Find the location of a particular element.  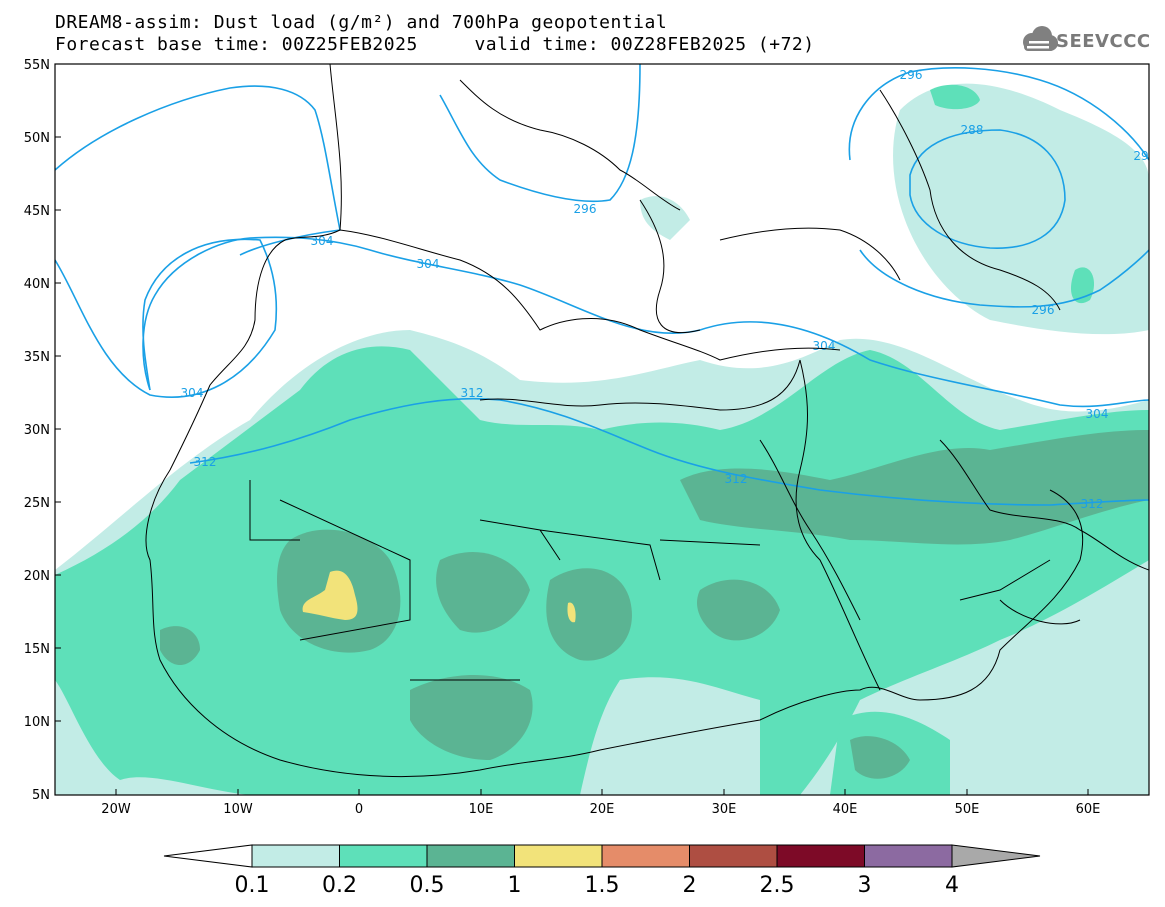

lat-tick-label: 40N is located at coordinates (37, 284).